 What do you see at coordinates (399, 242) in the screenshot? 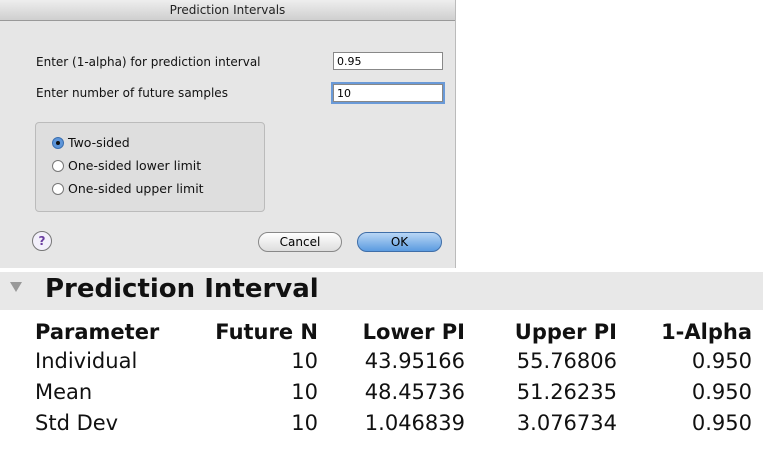
I see `ok-button: OK` at bounding box center [399, 242].